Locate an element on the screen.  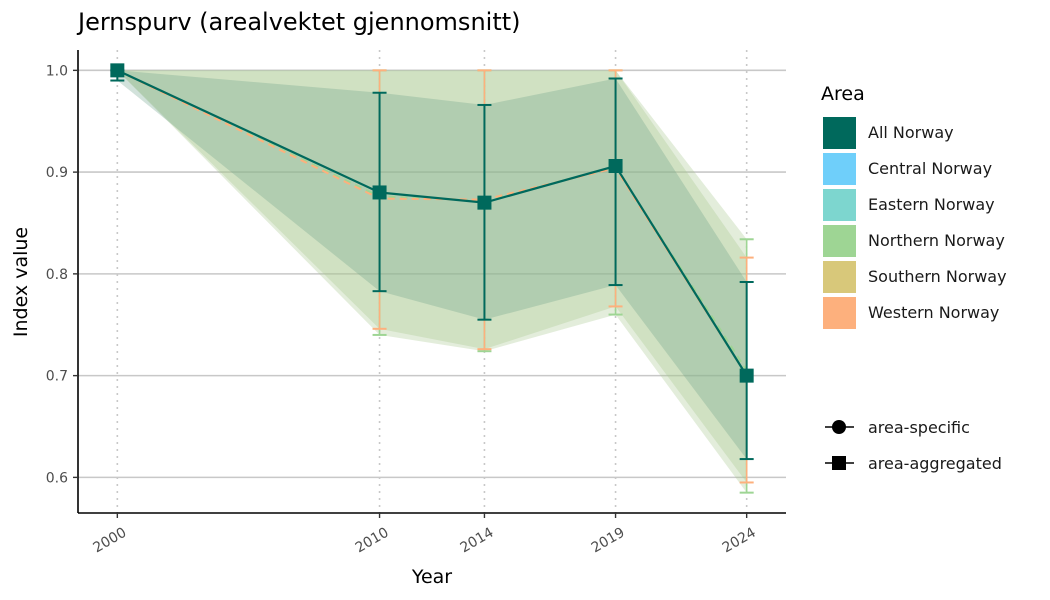
legend-key-southern-norway is located at coordinates (839, 277).